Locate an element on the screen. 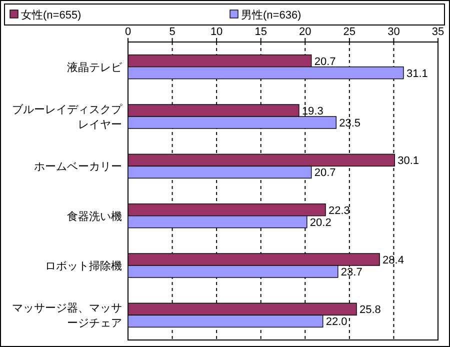  legend-label: 男性(n=636) is located at coordinates (271, 16).